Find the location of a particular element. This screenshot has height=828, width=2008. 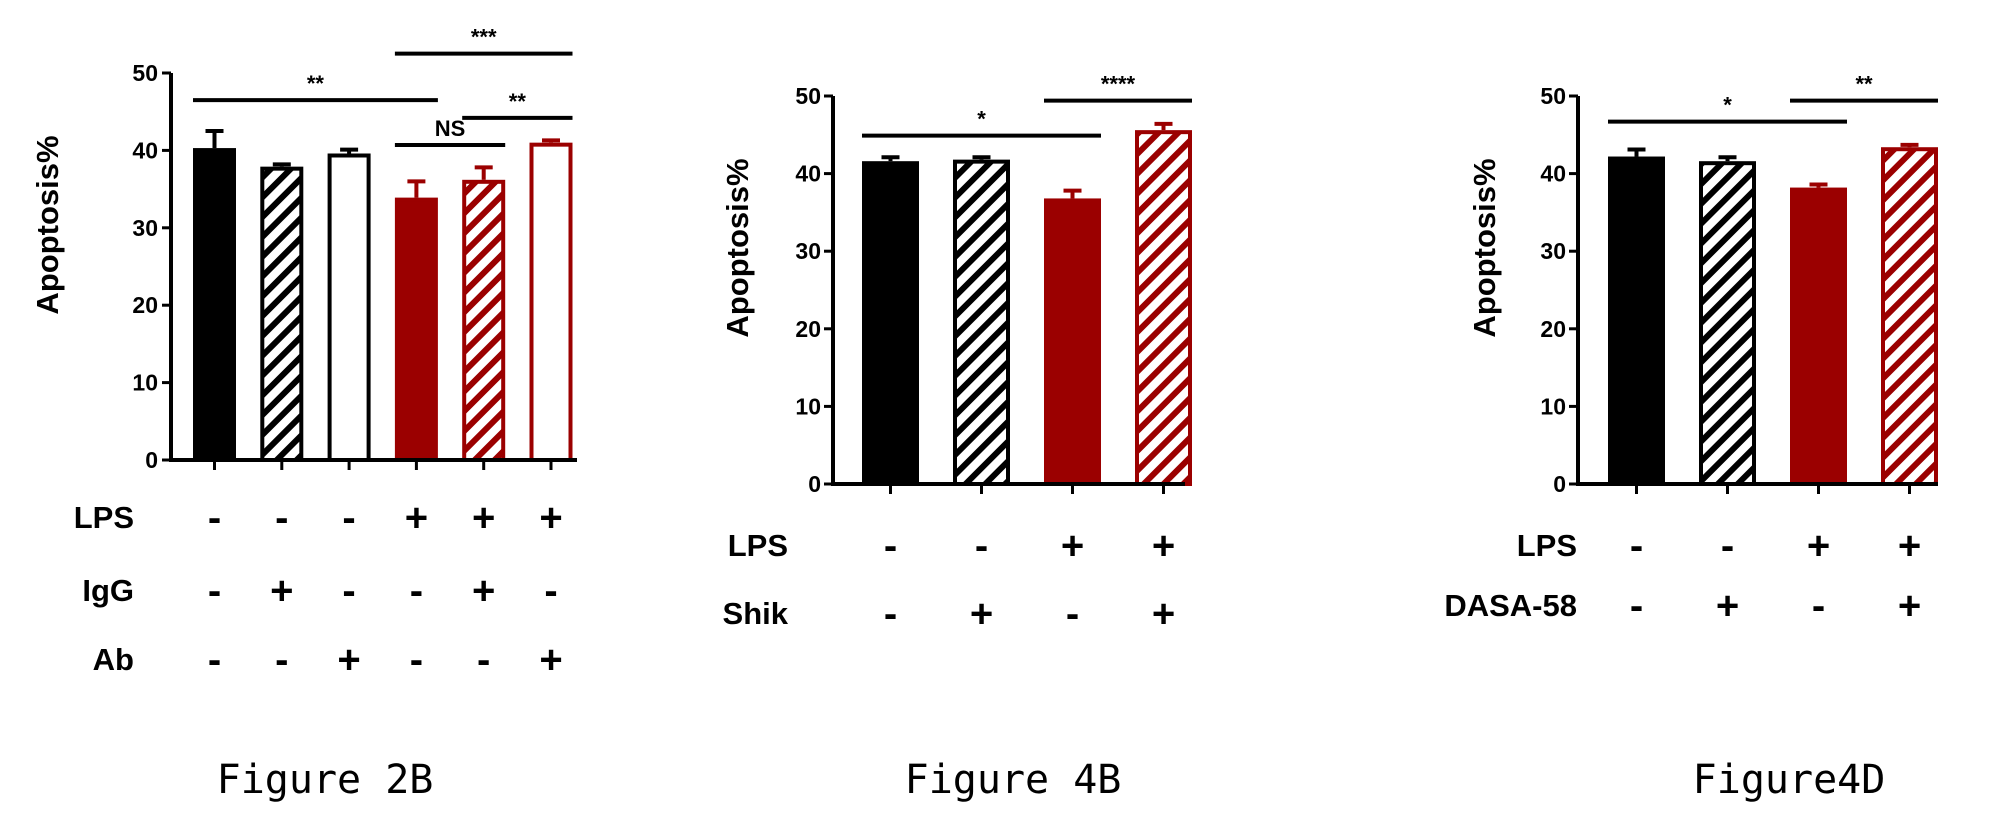

condition-label: Ab is located at coordinates (113, 659).